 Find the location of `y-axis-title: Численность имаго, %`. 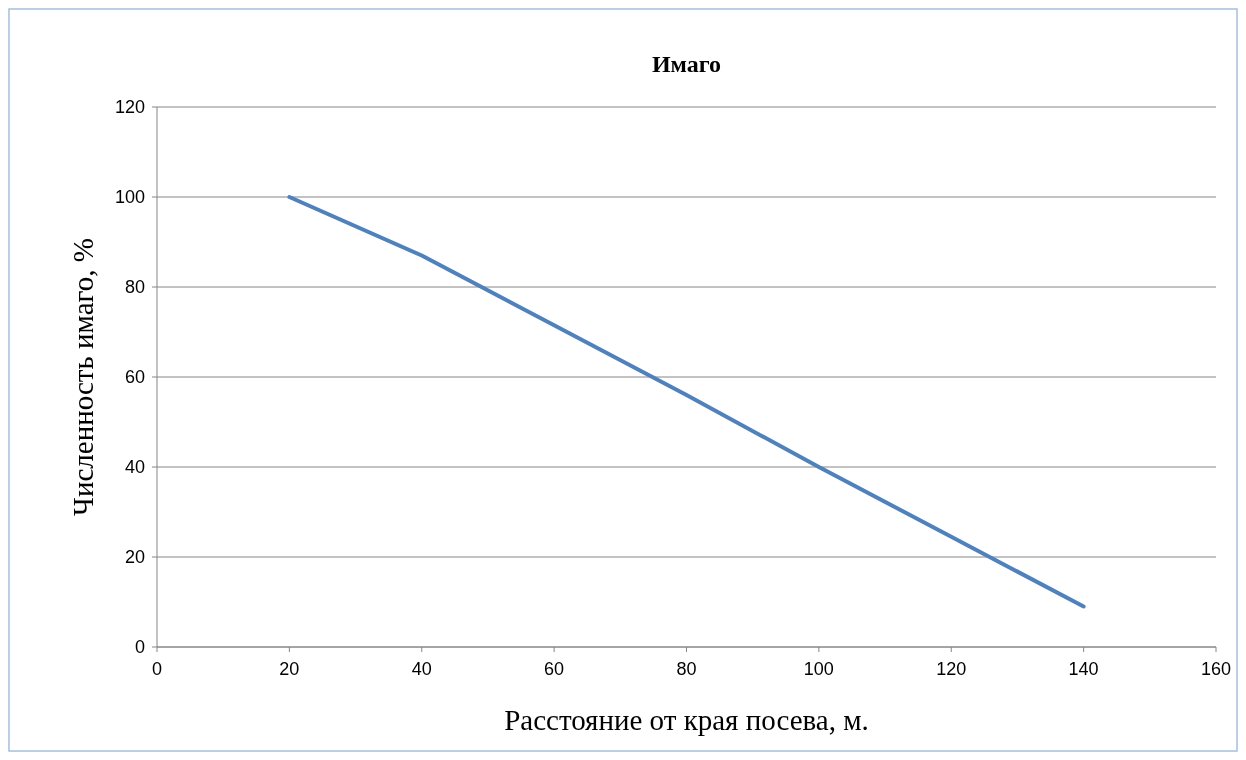

y-axis-title: Численность имаго, % is located at coordinates (83, 377).